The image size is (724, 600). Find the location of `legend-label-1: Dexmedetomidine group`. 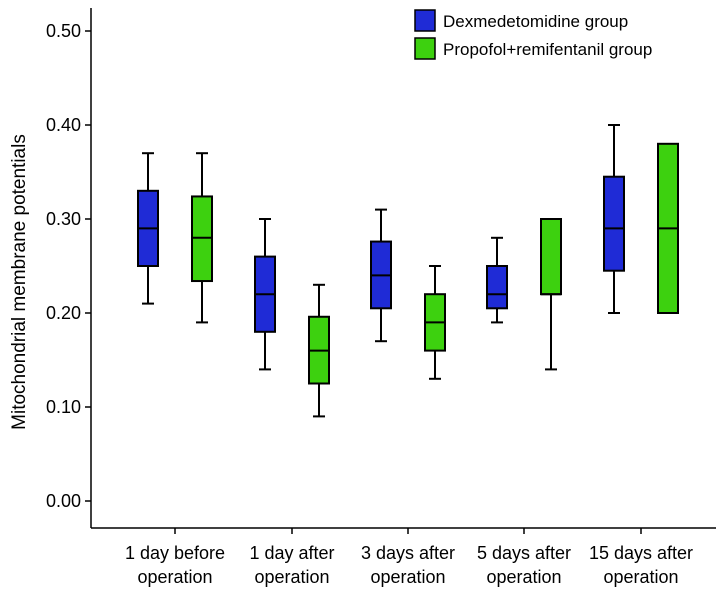

legend-label-1: Dexmedetomidine group is located at coordinates (535, 21).